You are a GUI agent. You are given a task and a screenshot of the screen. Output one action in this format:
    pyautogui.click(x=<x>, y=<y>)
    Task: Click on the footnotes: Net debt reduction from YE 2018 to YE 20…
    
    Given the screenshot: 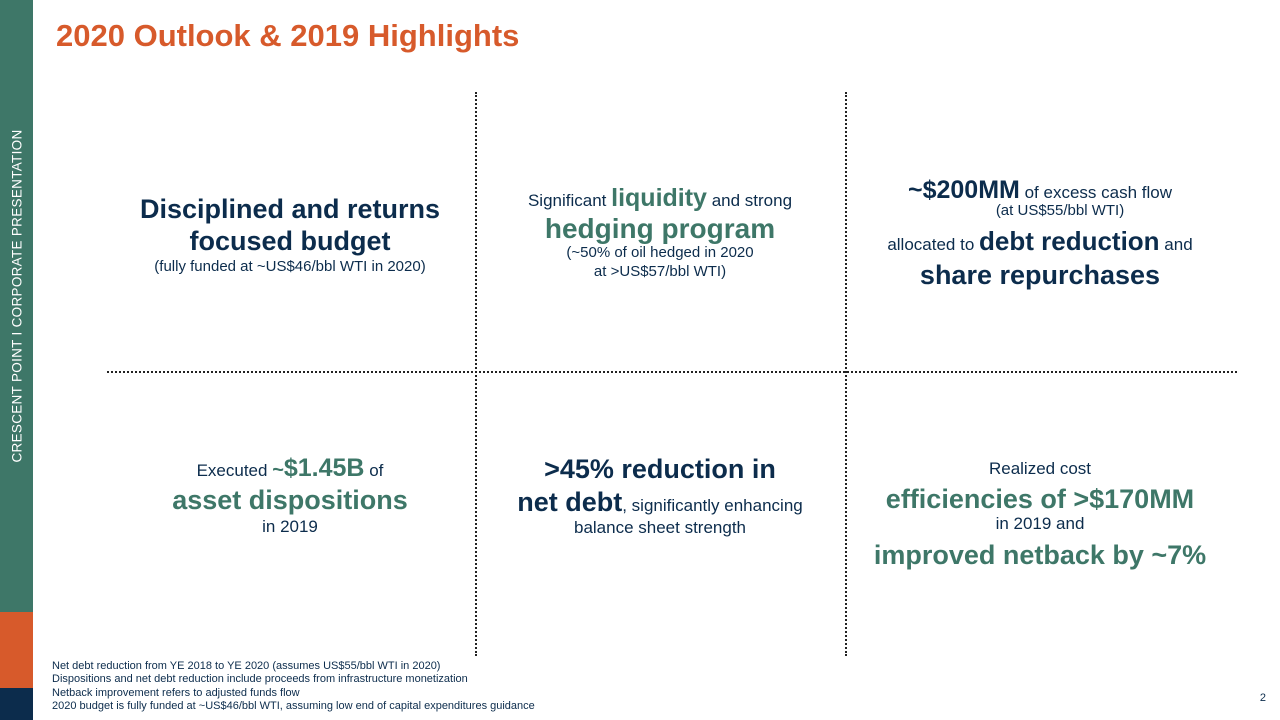 What is the action you would take?
    pyautogui.click(x=293, y=687)
    